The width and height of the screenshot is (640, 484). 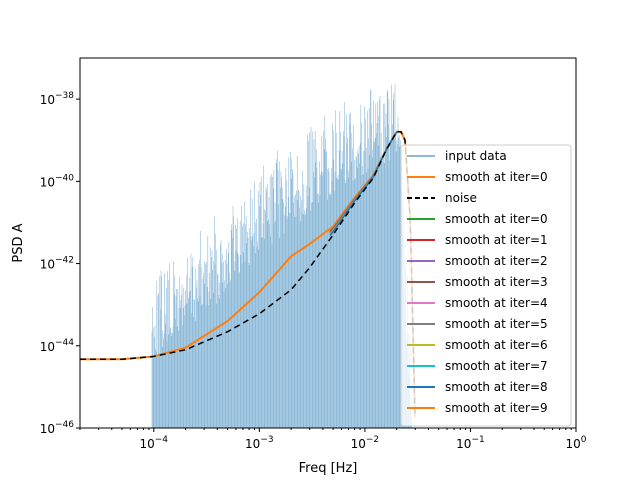 What do you see at coordinates (259, 443) in the screenshot?
I see `x-tick-label: 10⁻³` at bounding box center [259, 443].